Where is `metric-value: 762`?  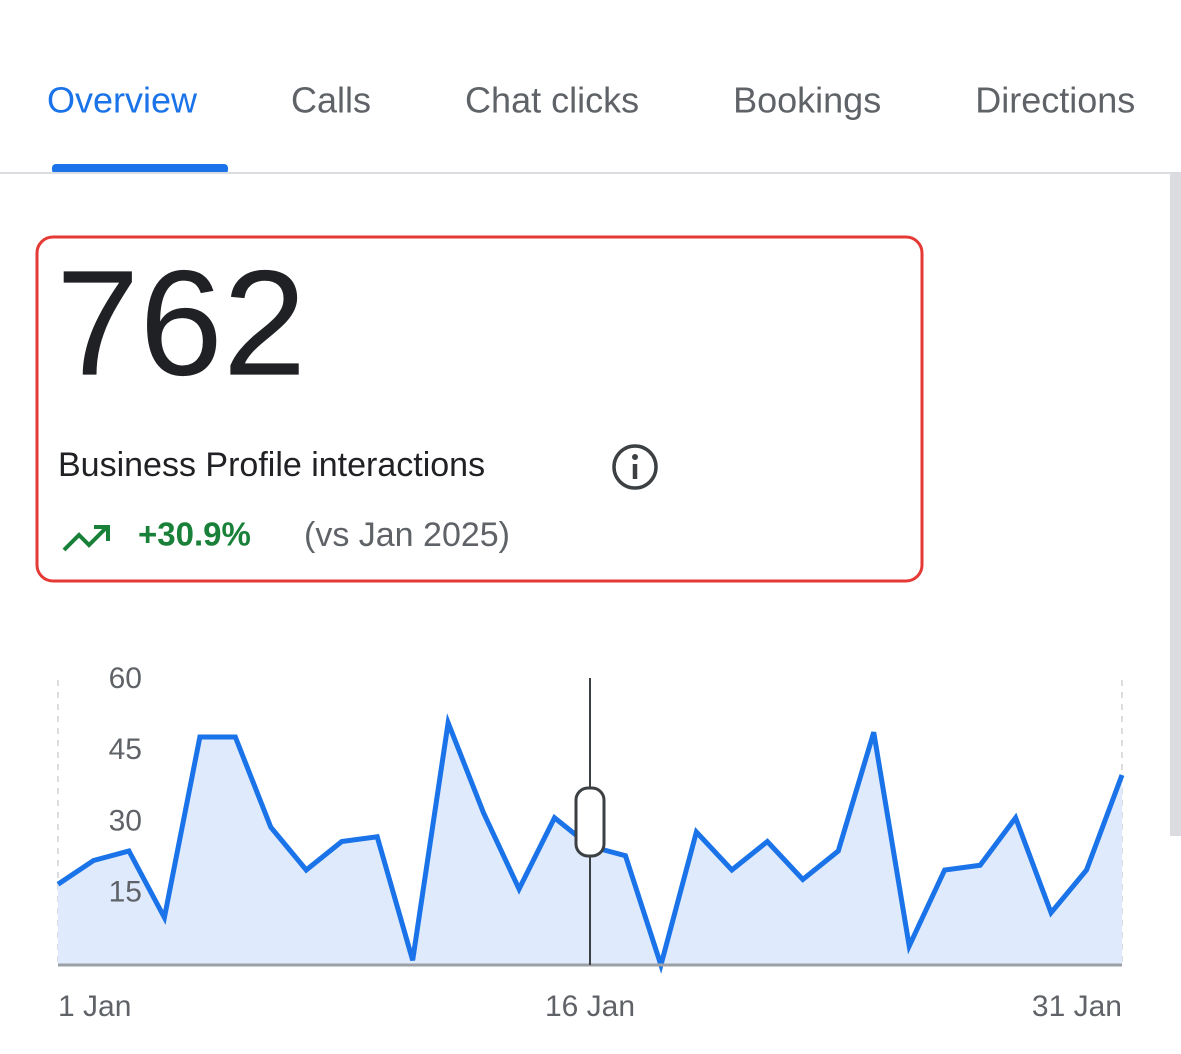 metric-value: 762 is located at coordinates (181, 323).